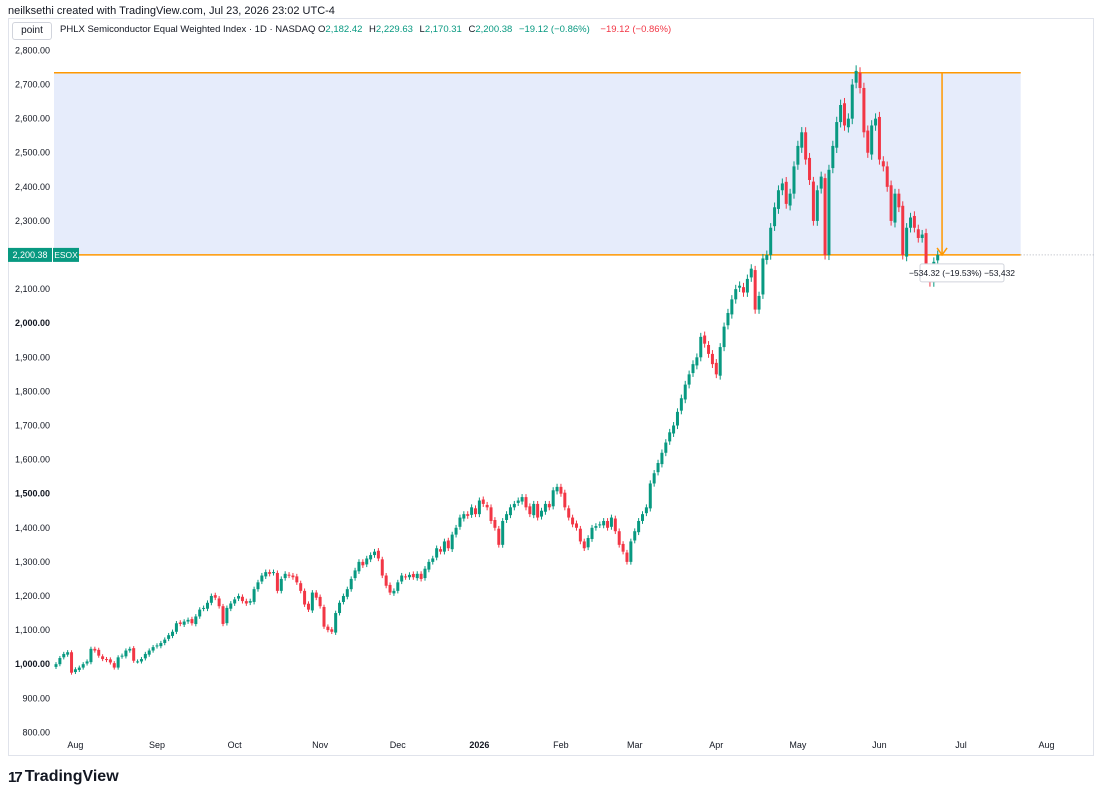 The height and width of the screenshot is (799, 1100). I want to click on symbol-input: point, so click(32, 31).